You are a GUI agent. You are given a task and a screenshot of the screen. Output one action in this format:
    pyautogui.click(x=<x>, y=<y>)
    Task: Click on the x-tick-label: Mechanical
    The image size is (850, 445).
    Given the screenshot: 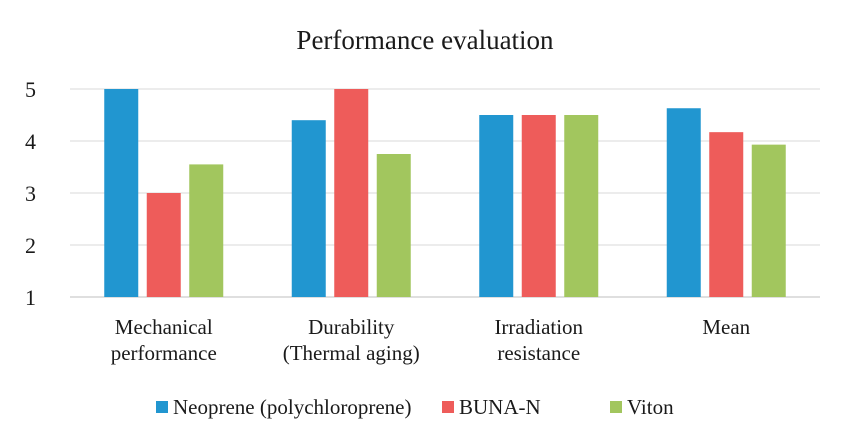 What is the action you would take?
    pyautogui.click(x=164, y=327)
    